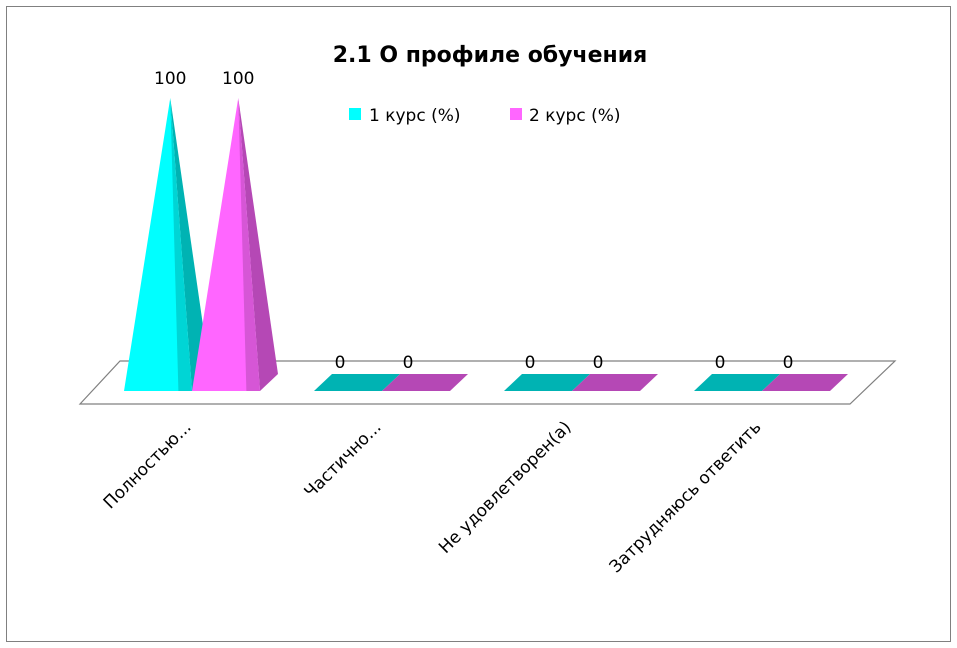 The width and height of the screenshot is (957, 648). What do you see at coordinates (530, 363) in the screenshot?
I see `data-label-3-series-1: 0` at bounding box center [530, 363].